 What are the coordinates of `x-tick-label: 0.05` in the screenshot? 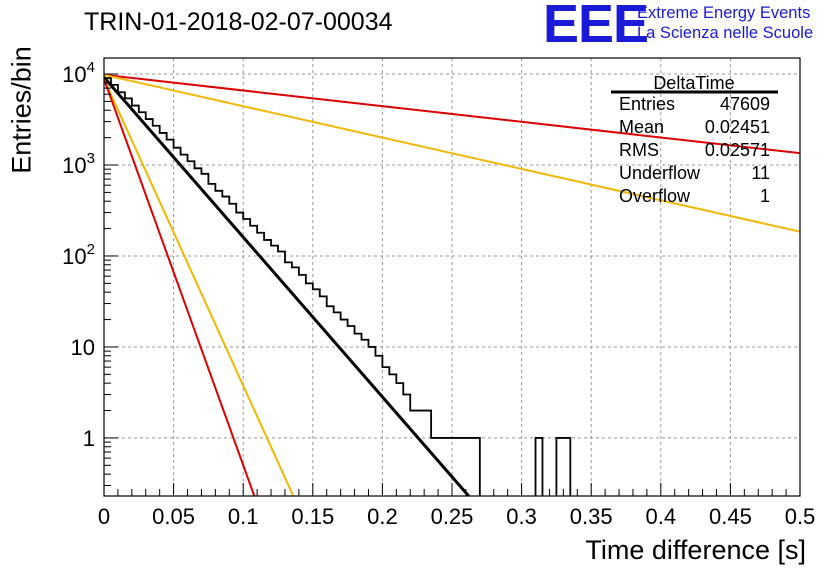 It's located at (173, 516).